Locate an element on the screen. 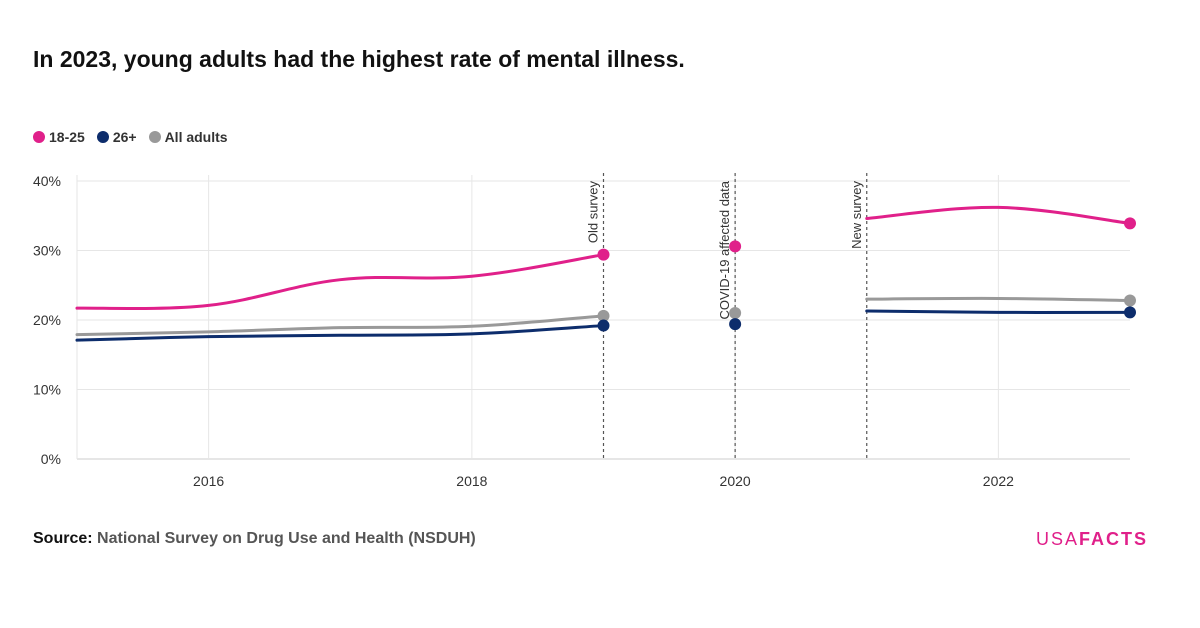  legend-label: All adults is located at coordinates (196, 137).